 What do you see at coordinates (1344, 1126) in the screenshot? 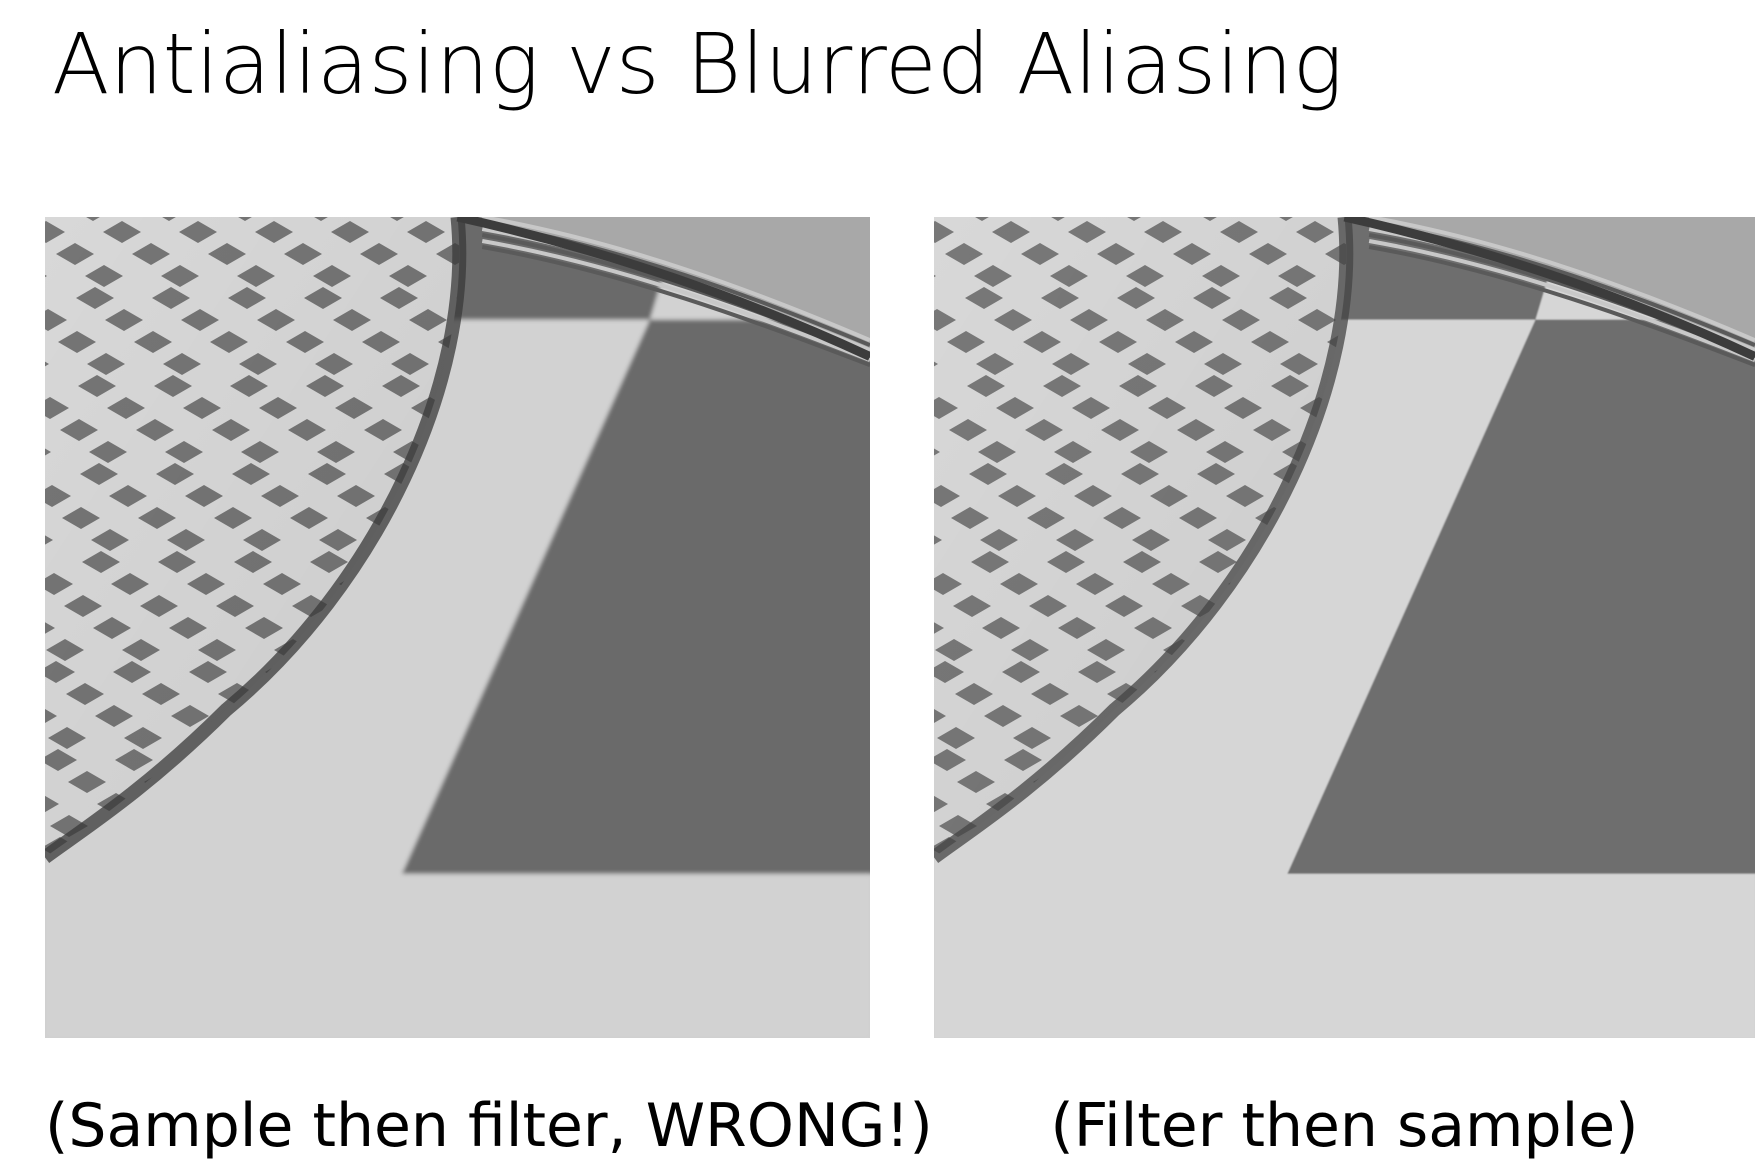
I see `caption-filter-then-sample: (Filter then sample)` at bounding box center [1344, 1126].